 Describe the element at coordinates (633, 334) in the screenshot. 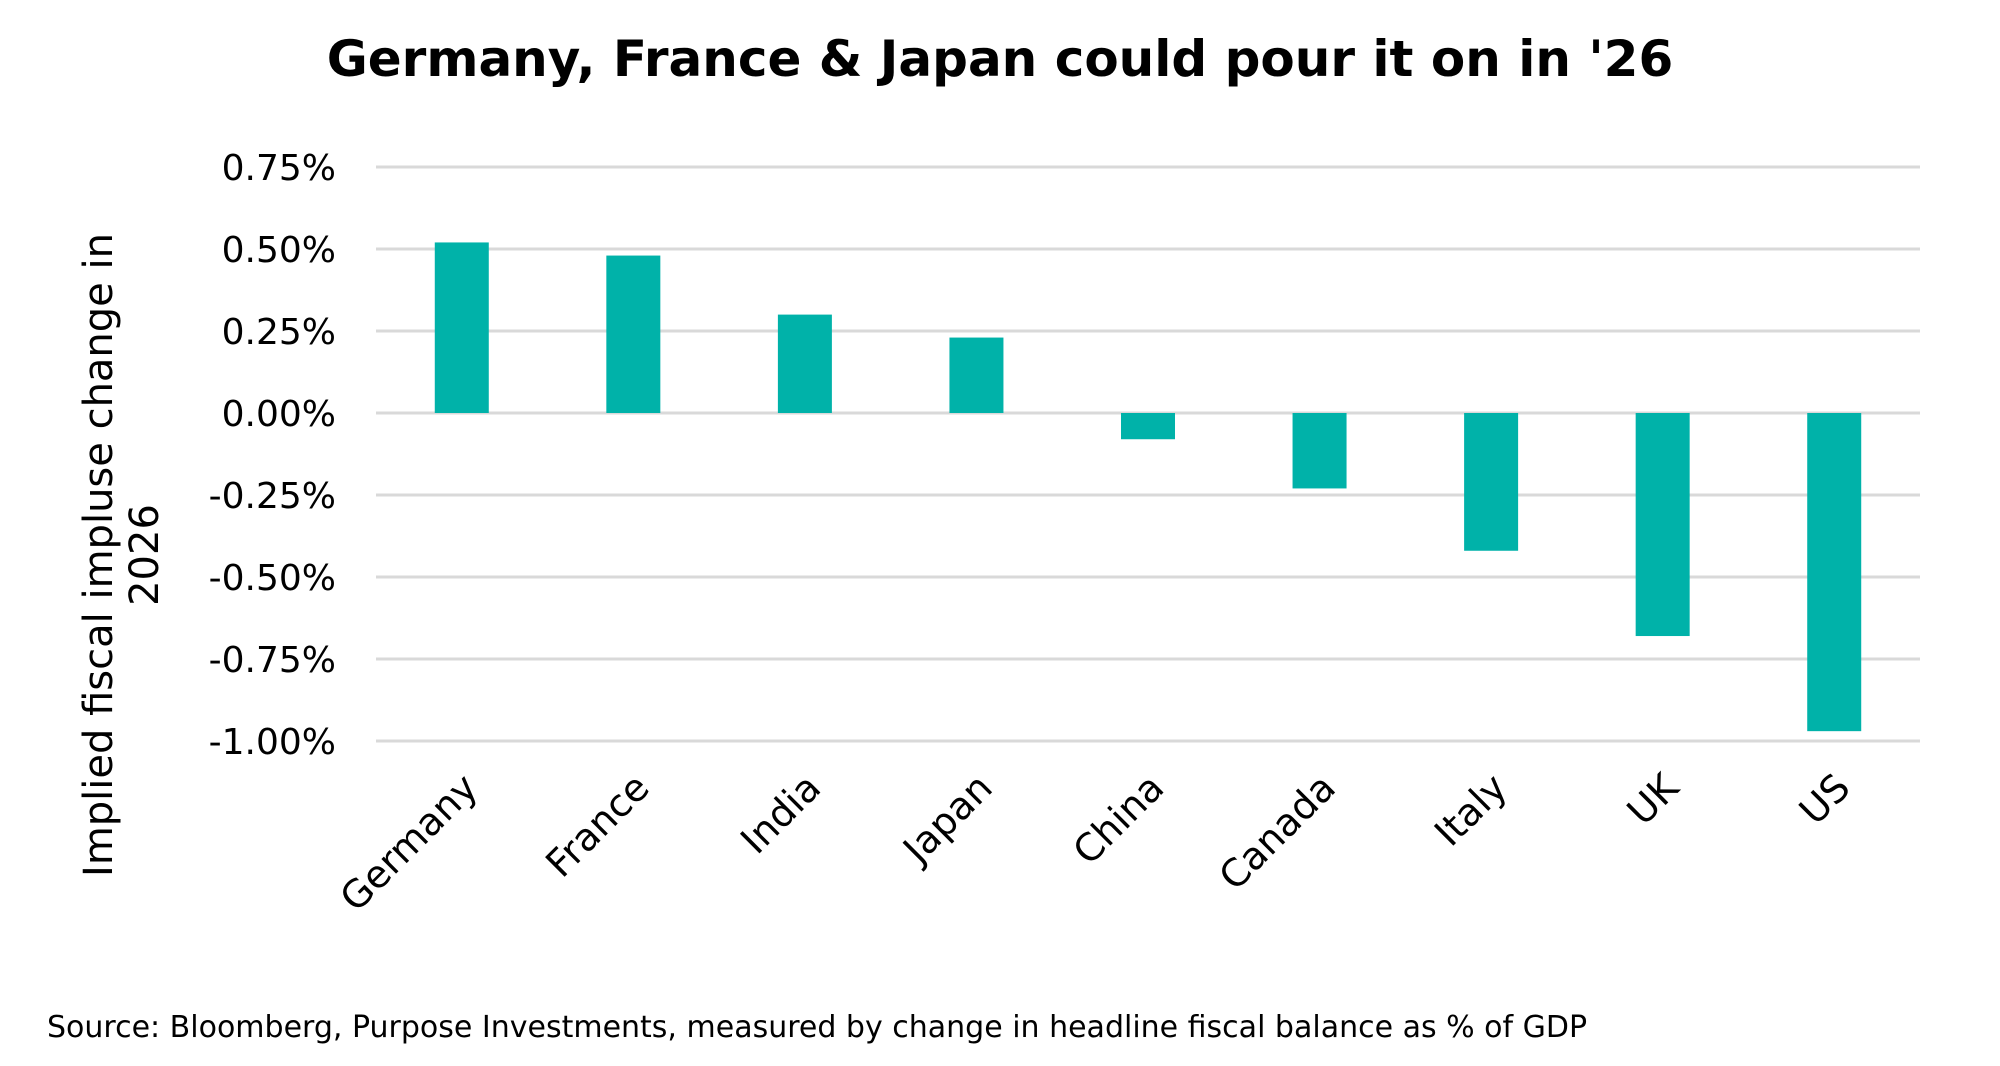

I see `bar-france` at that location.